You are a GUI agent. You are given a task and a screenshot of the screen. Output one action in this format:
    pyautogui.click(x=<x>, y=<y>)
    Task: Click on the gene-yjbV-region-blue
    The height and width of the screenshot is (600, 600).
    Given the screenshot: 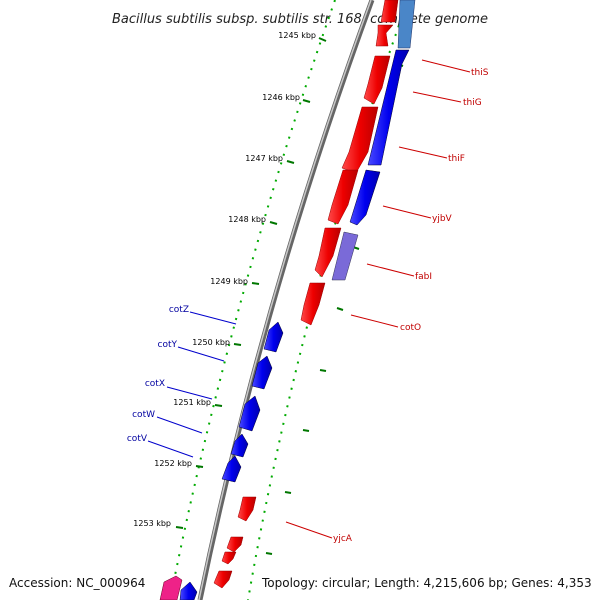 What is the action you would take?
    pyautogui.click(x=365, y=197)
    